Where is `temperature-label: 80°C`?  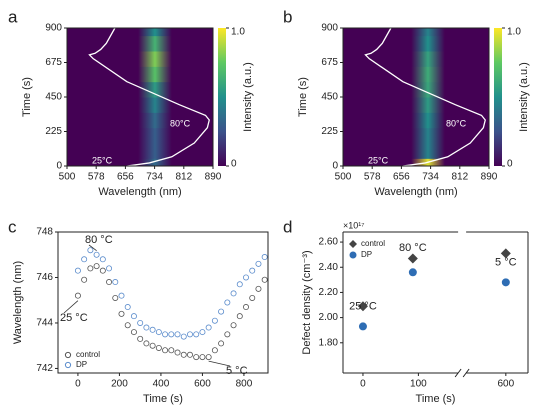
temperature-label: 80°C is located at coordinates (456, 123).